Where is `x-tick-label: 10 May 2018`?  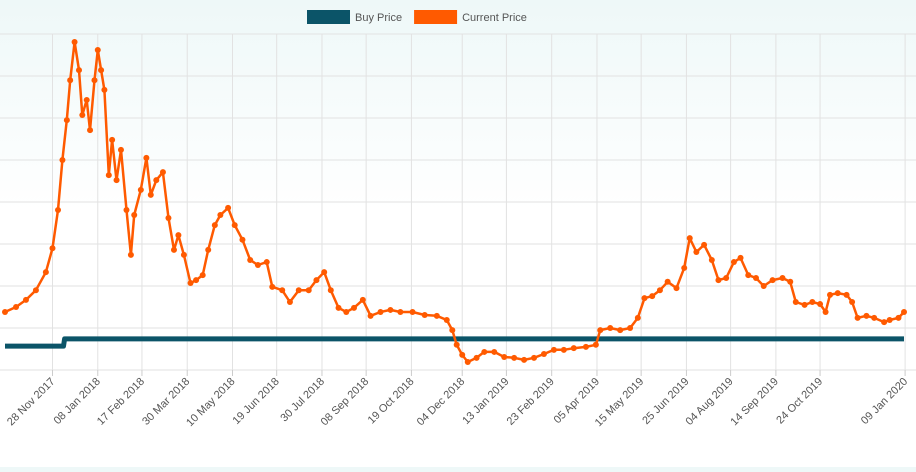
x-tick-label: 10 May 2018 is located at coordinates (210, 402).